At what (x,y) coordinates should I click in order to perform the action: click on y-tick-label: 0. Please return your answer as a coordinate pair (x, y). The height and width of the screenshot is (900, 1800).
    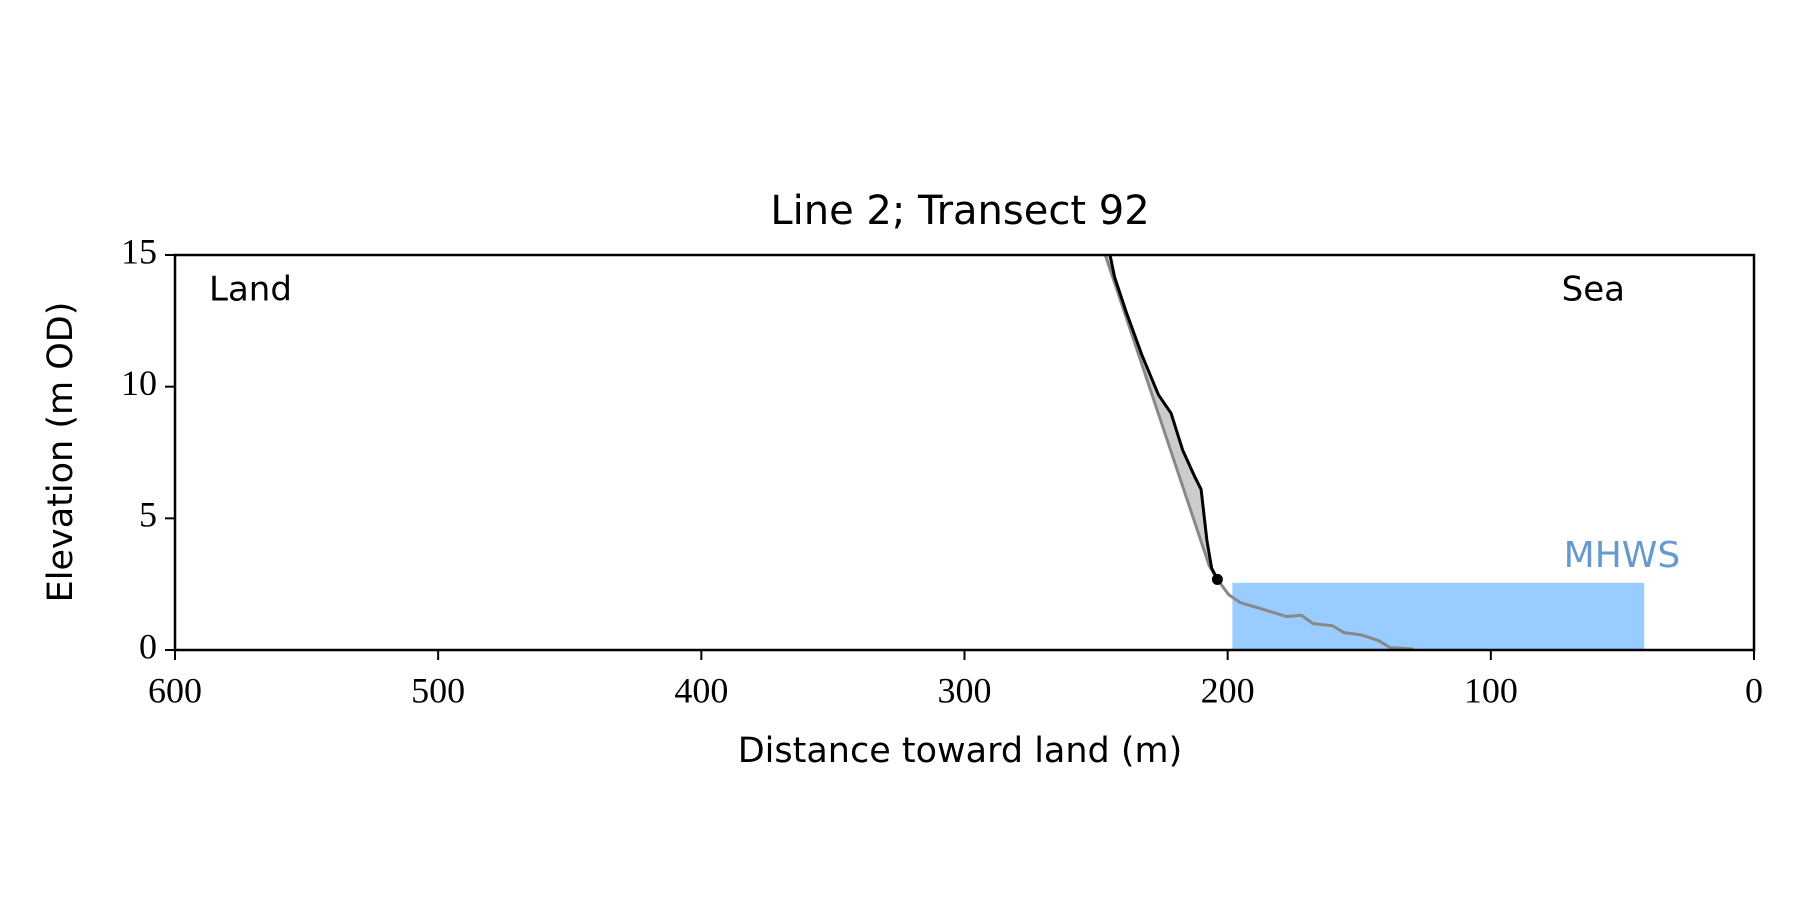
    Looking at the image, I should click on (148, 646).